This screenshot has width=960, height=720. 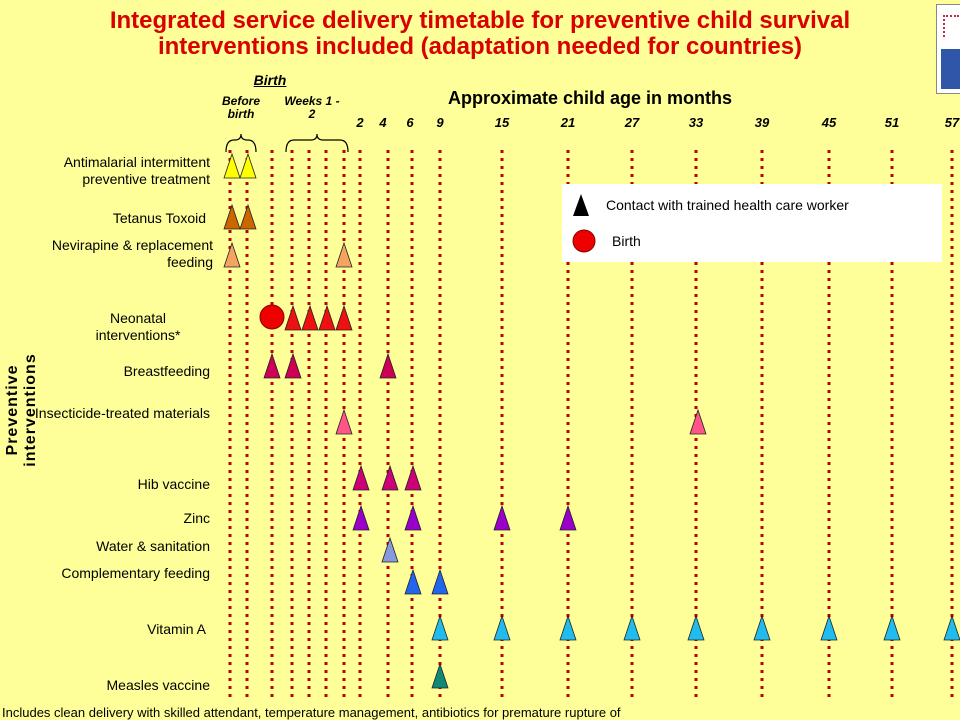 I want to click on row-label-nevirapine: Nevirapine & replacement feeding, so click(x=132, y=253).